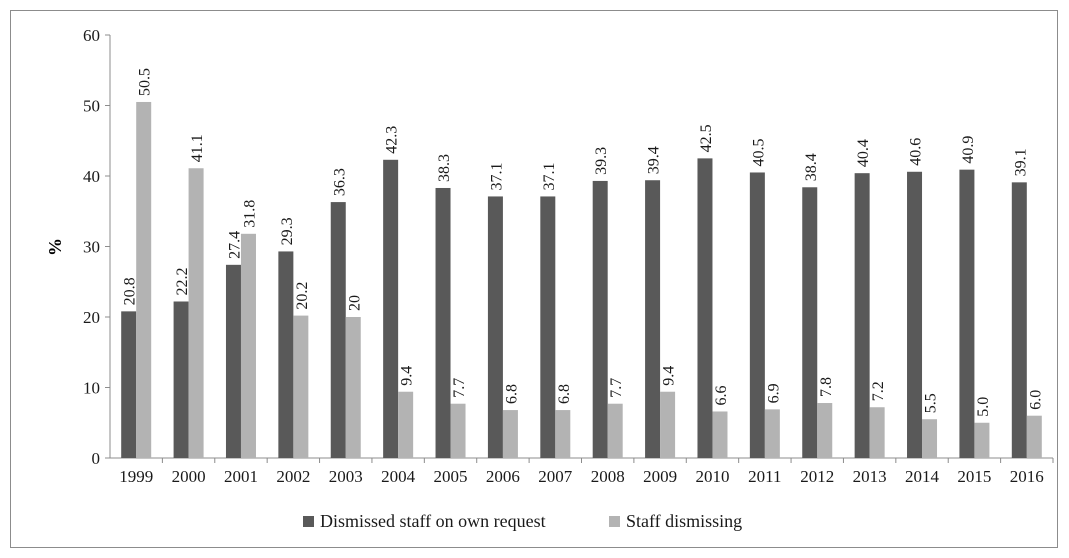 This screenshot has height=558, width=1069. What do you see at coordinates (660, 476) in the screenshot?
I see `x-tick-label: 2009` at bounding box center [660, 476].